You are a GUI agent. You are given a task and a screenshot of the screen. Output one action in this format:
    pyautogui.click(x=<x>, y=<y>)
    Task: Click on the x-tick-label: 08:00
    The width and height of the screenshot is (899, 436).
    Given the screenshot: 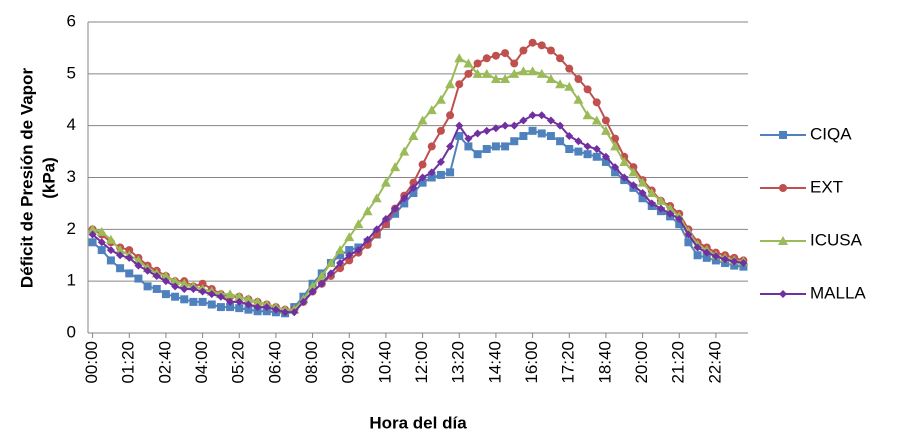 What is the action you would take?
    pyautogui.click(x=311, y=362)
    